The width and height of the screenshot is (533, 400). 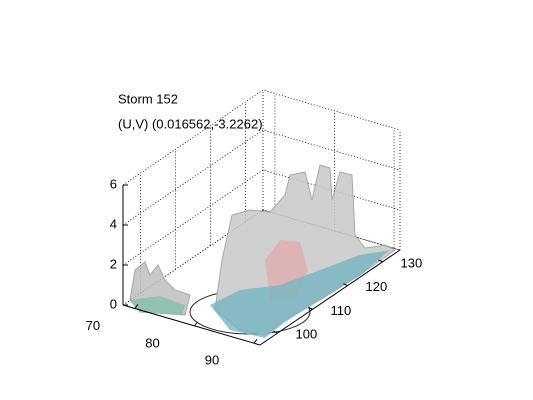 I want to click on chart-title: Storm 152, so click(x=148, y=98).